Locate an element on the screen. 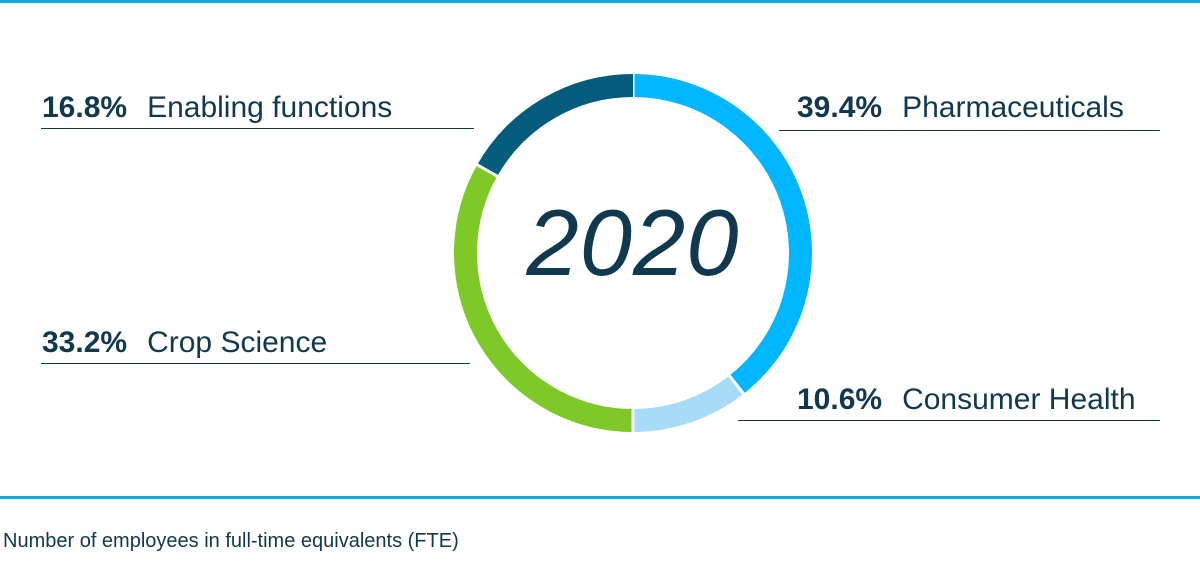 This screenshot has width=1200, height=582. slice-value-pharmaceuticals: 39.4% is located at coordinates (840, 107).